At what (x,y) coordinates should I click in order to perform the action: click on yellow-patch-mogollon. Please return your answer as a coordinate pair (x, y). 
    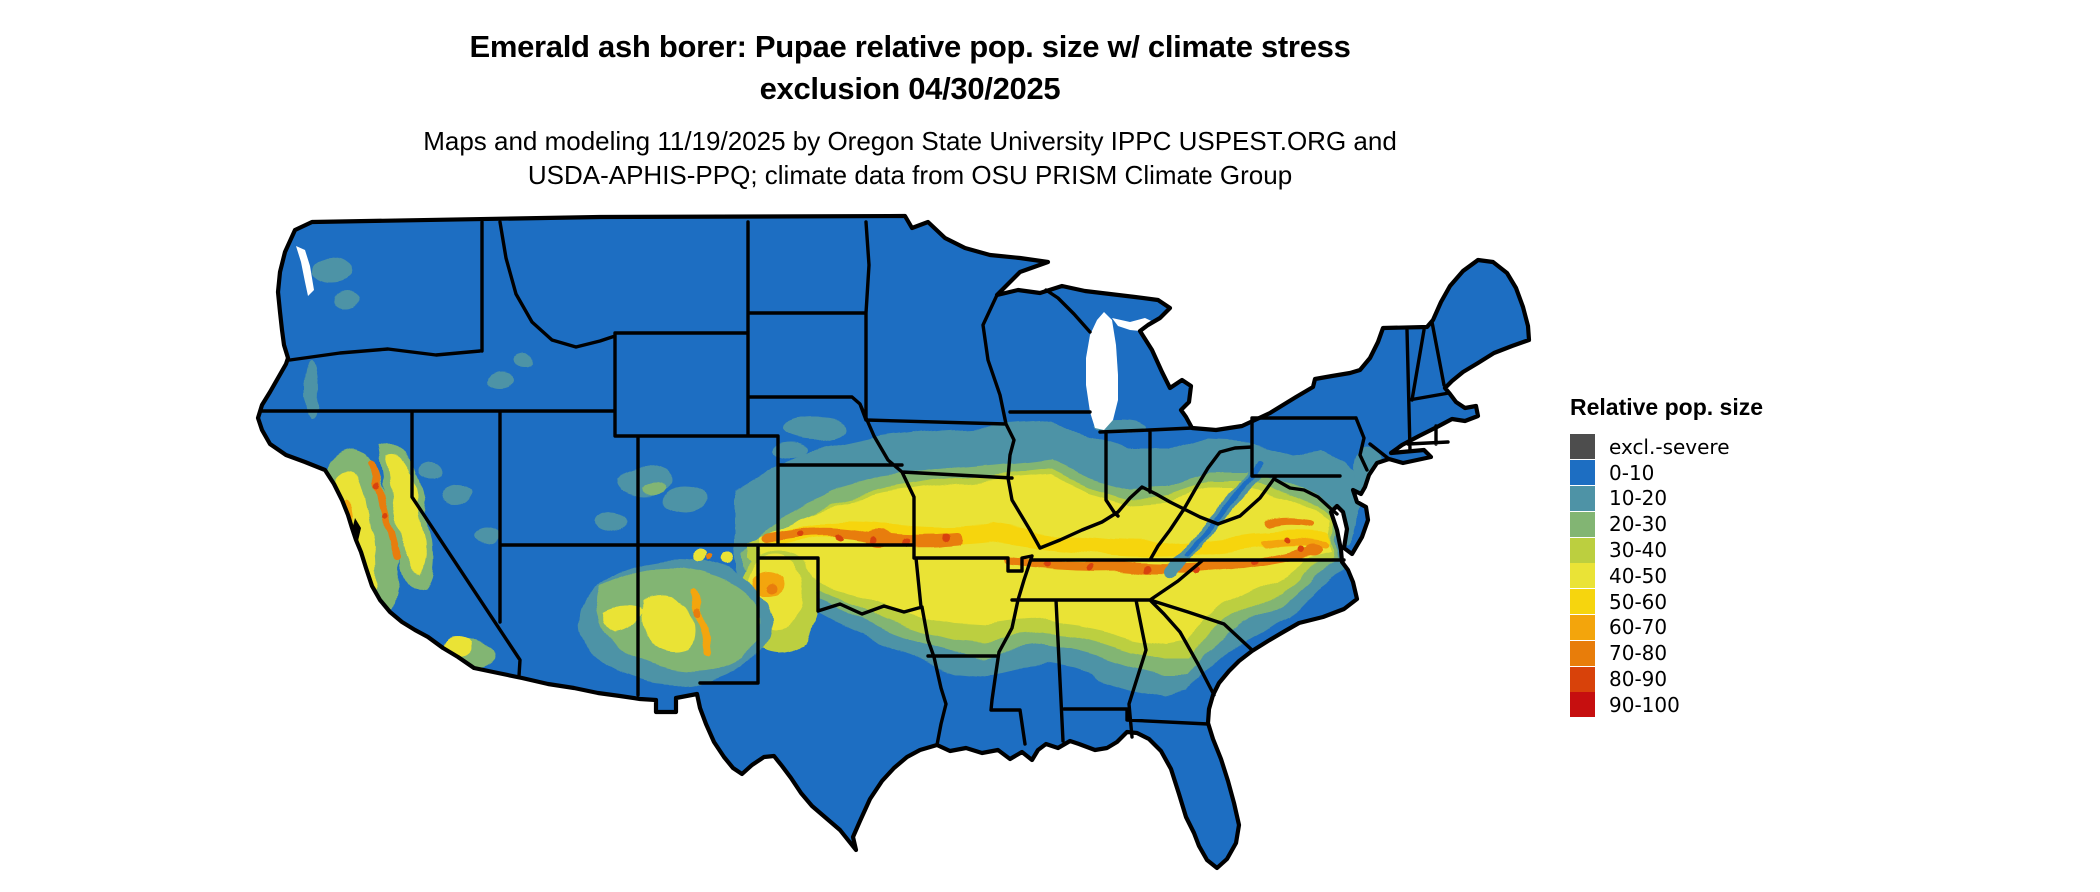
    Looking at the image, I should click on (624, 619).